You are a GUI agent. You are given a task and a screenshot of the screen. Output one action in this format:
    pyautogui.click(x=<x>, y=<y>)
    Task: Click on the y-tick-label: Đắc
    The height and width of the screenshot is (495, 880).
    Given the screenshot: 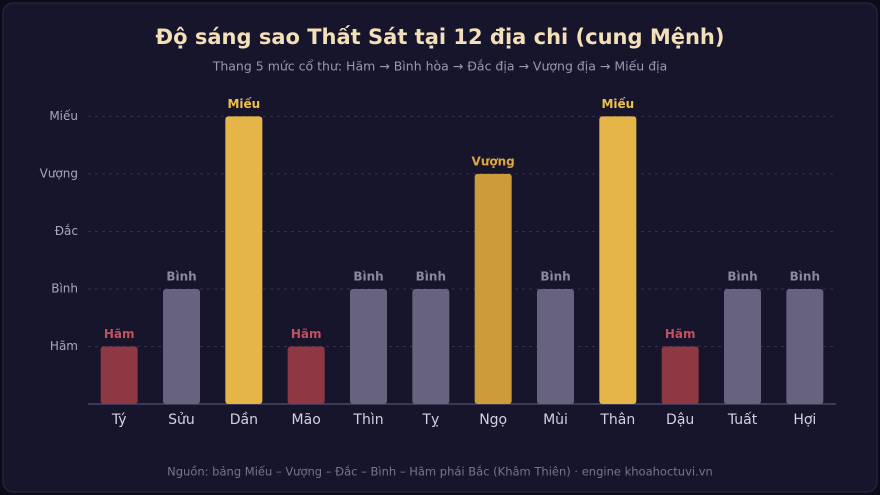 What is the action you would take?
    pyautogui.click(x=66, y=231)
    